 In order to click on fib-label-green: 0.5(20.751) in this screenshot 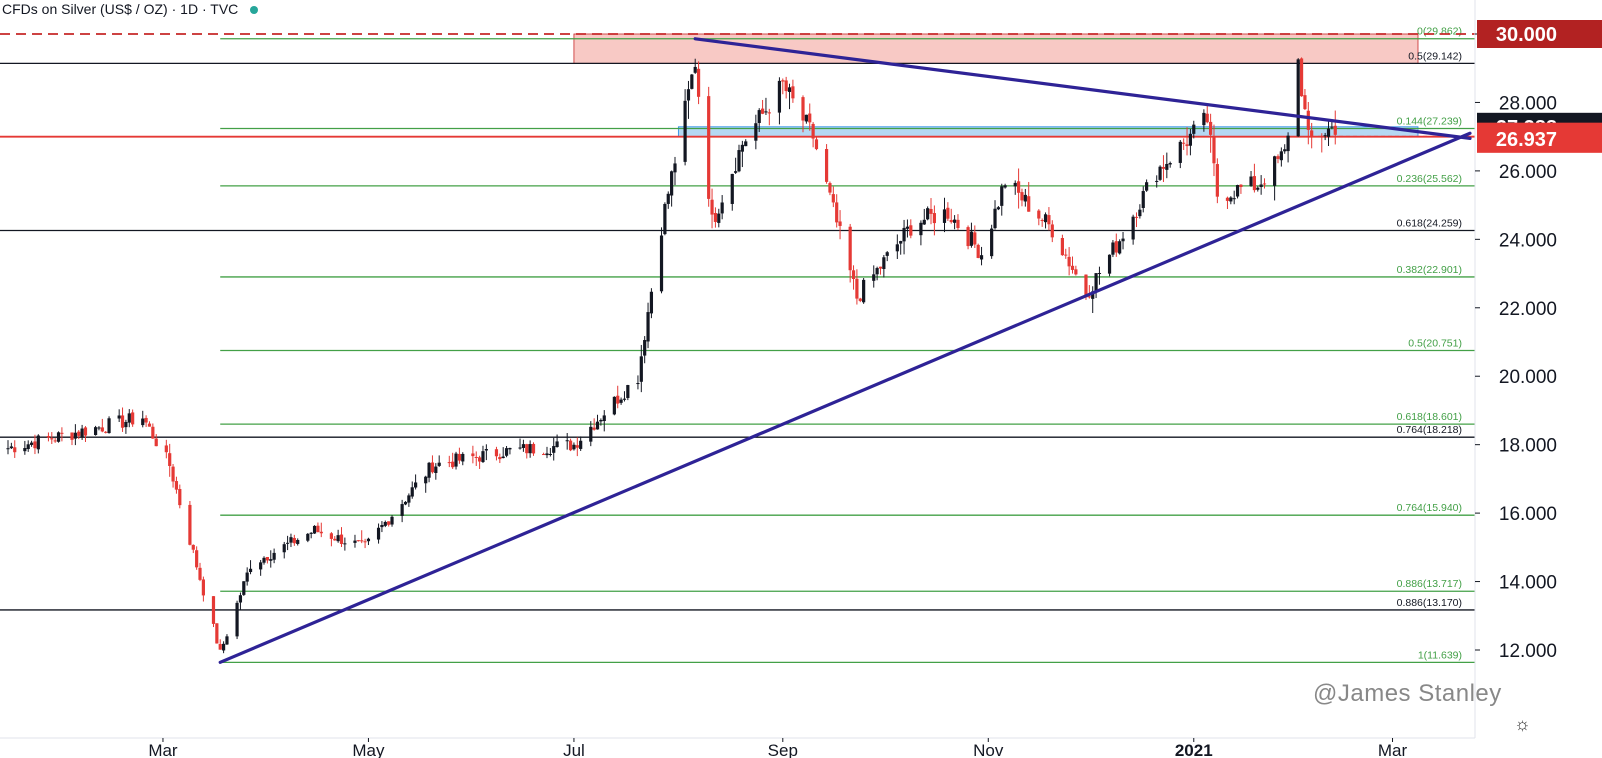, I will do `click(1435, 344)`.